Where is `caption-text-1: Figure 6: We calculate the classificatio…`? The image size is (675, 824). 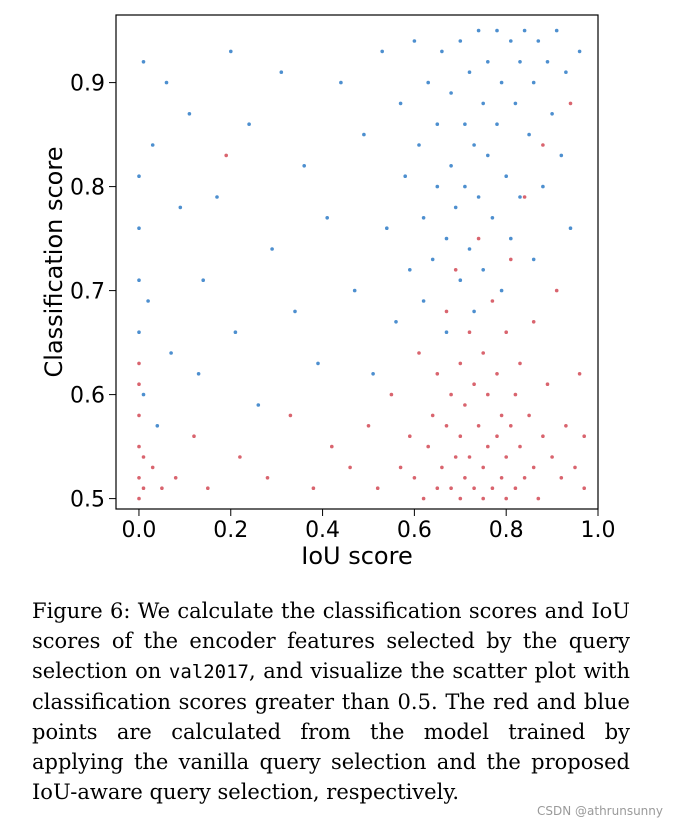
caption-text-1: Figure 6: We calculate the classificatio… is located at coordinates (331, 641).